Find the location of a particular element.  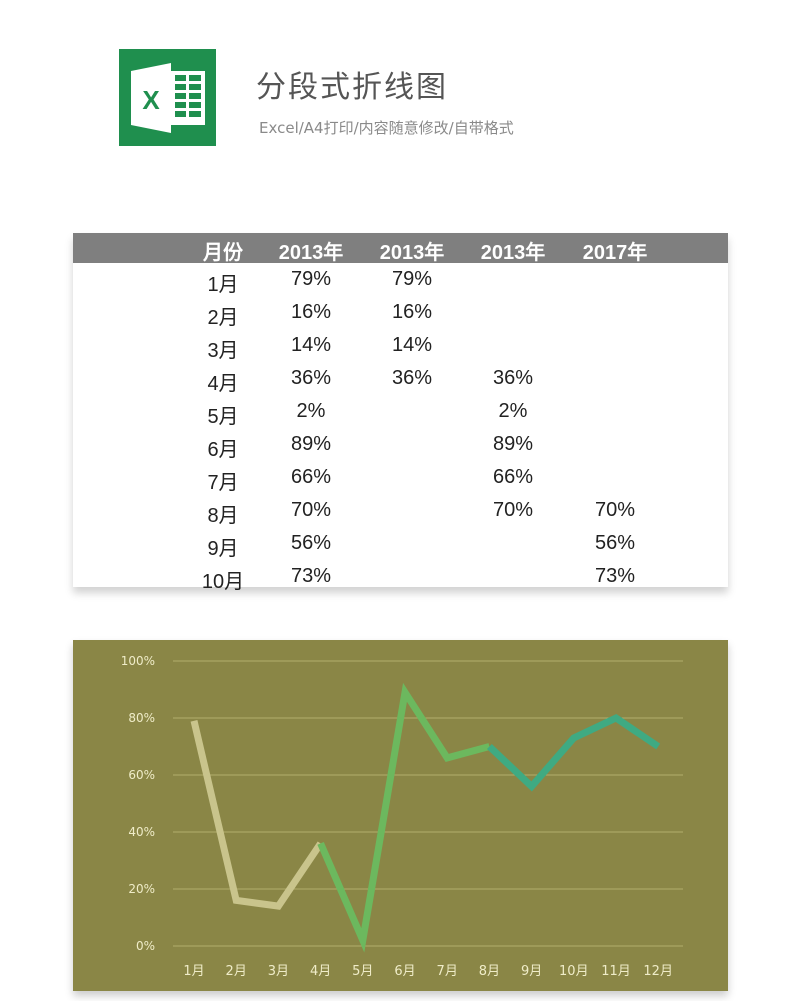

column-header: 2017年 is located at coordinates (615, 253).